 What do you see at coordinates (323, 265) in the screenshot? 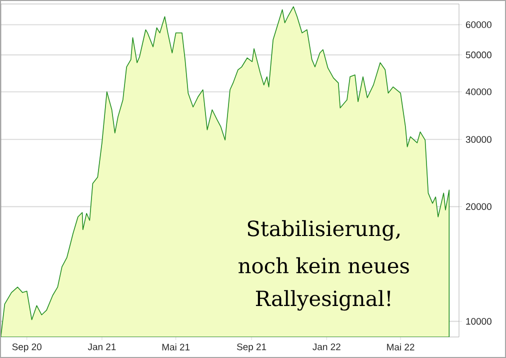
I see `annotation: noch kein neues` at bounding box center [323, 265].